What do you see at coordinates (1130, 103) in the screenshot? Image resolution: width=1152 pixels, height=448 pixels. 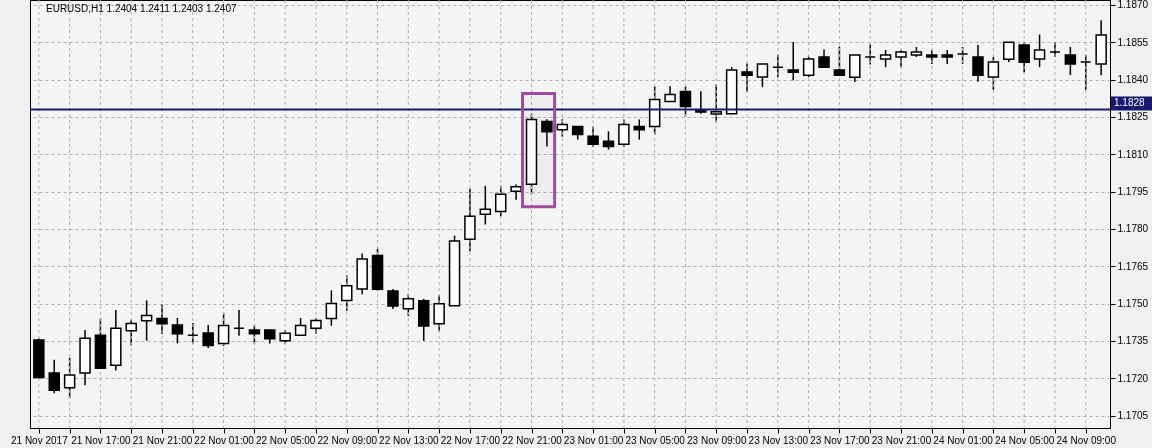 I see `ref-line-label: 1.1828` at bounding box center [1130, 103].